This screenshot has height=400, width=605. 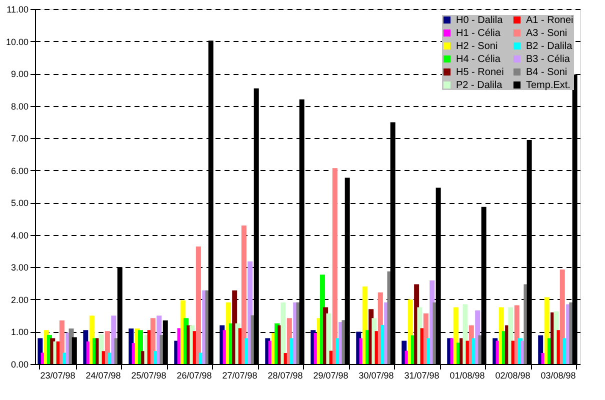 I want to click on legend-label: P2 - Dalila, so click(x=479, y=85).